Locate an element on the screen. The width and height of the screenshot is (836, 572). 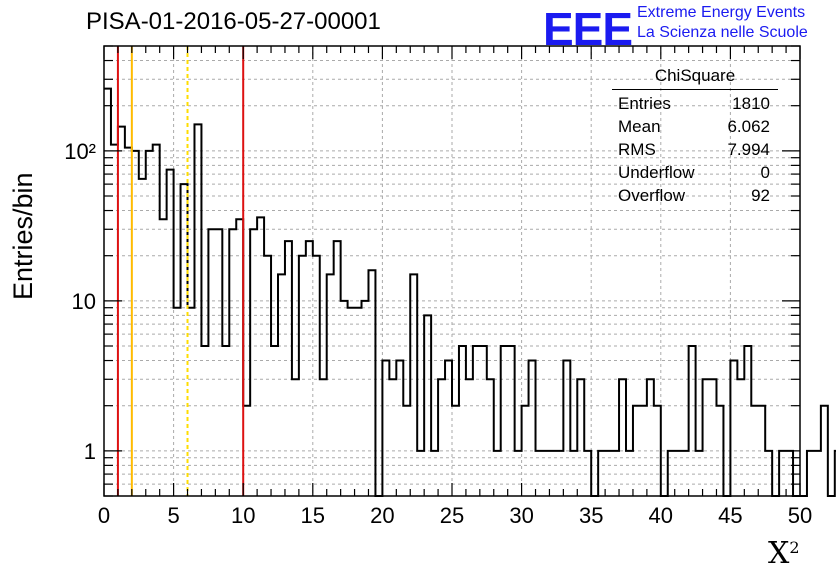
y-tick-label: 1 is located at coordinates (90, 451).